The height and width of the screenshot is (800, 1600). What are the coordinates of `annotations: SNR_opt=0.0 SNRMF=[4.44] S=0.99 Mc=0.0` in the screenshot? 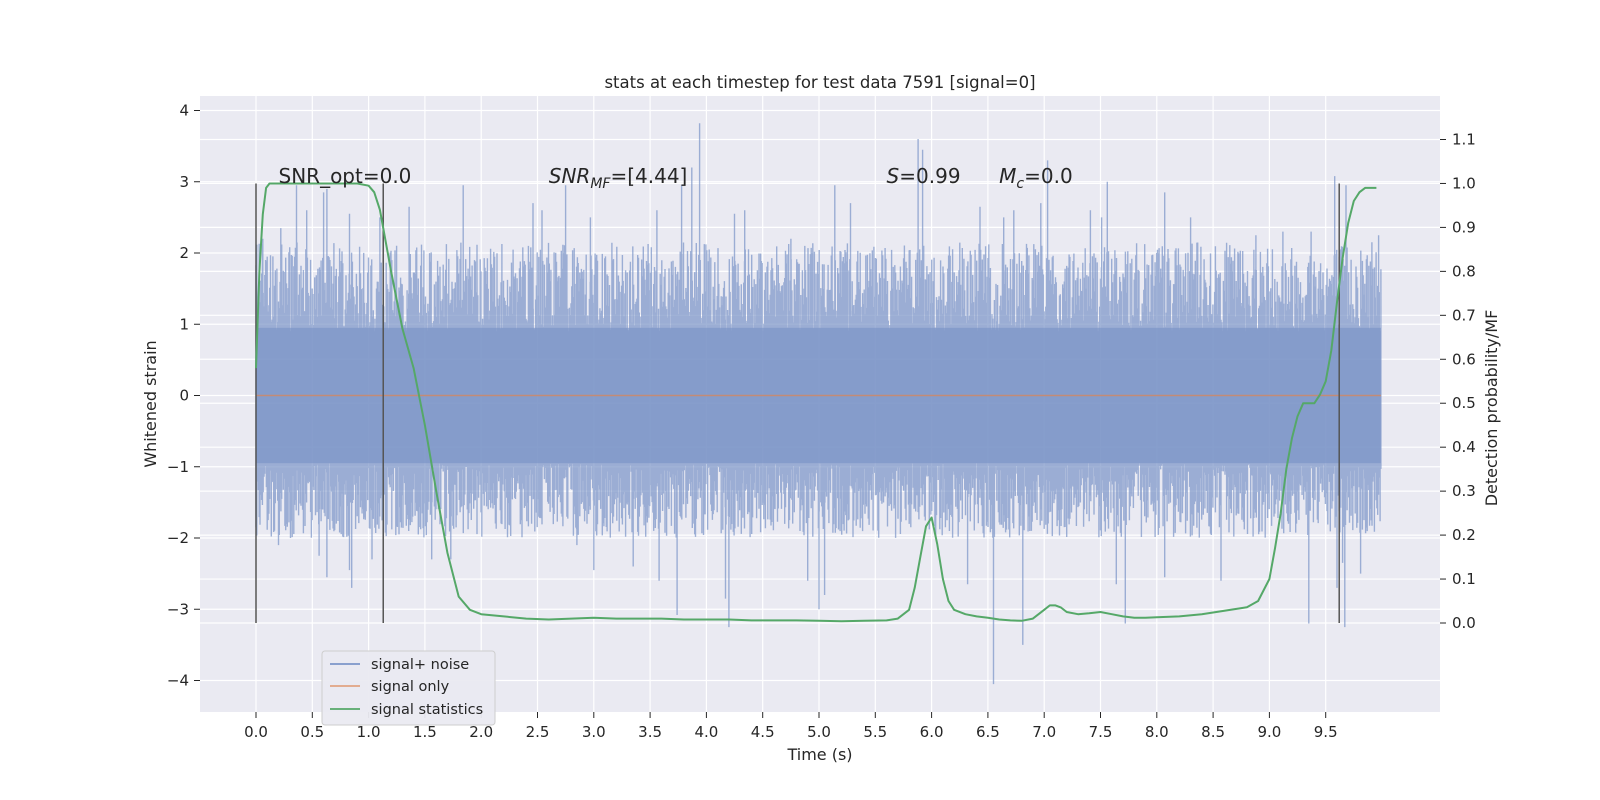 It's located at (676, 178).